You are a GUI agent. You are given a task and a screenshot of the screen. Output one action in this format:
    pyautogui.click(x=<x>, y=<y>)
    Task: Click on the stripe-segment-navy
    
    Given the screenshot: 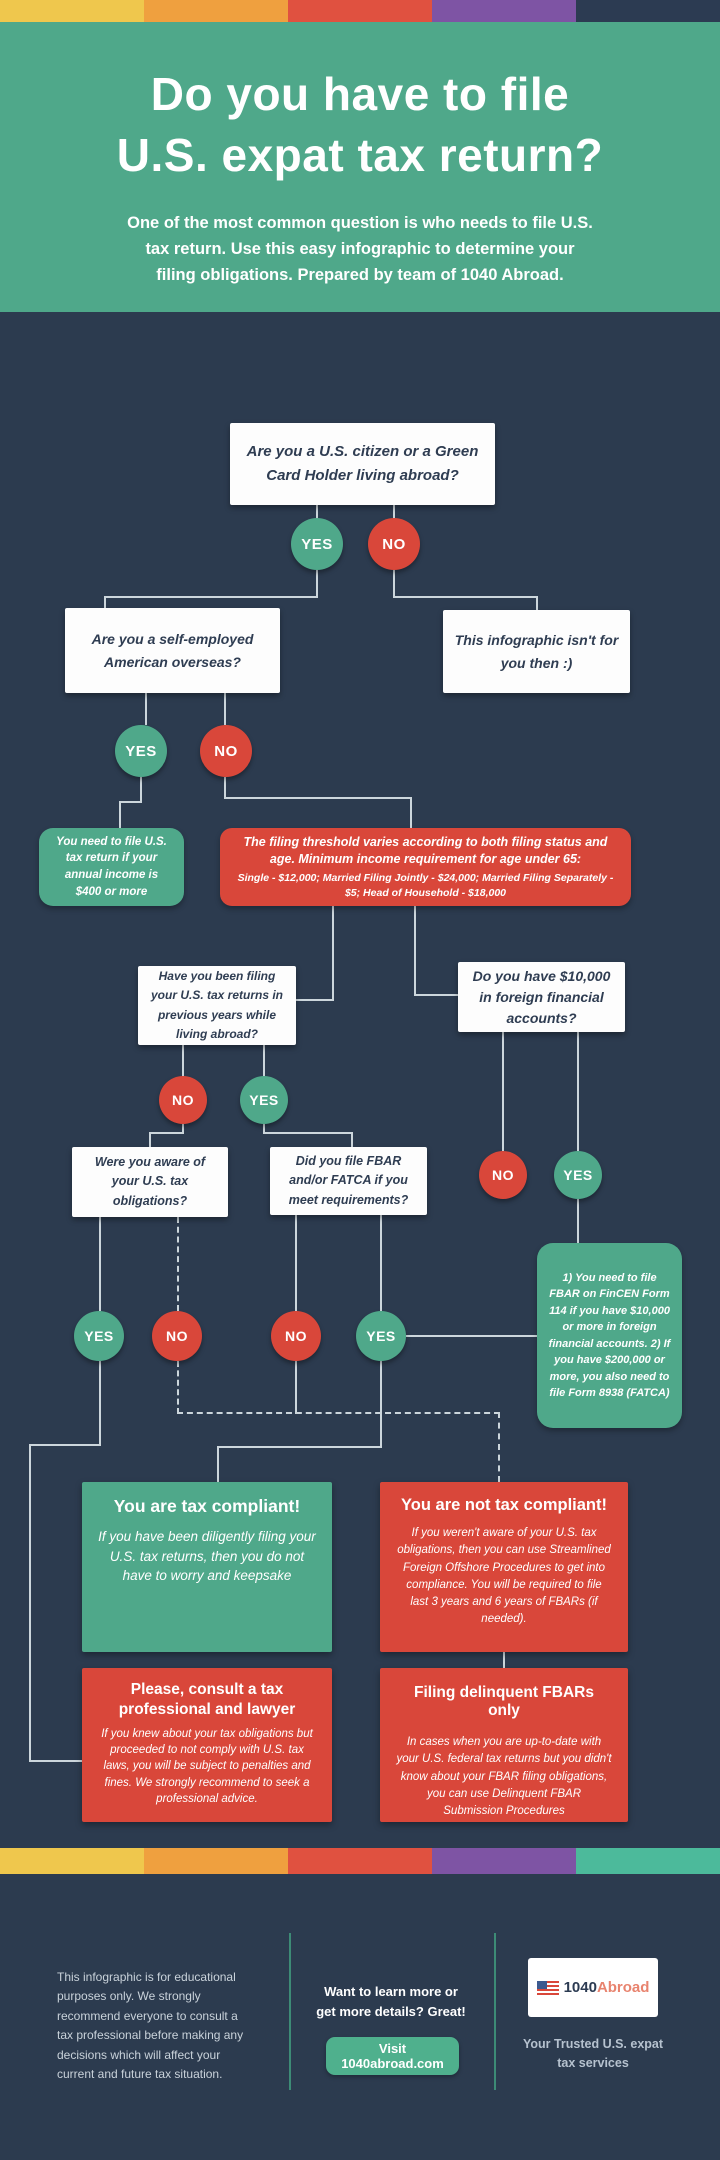 What is the action you would take?
    pyautogui.click(x=648, y=11)
    